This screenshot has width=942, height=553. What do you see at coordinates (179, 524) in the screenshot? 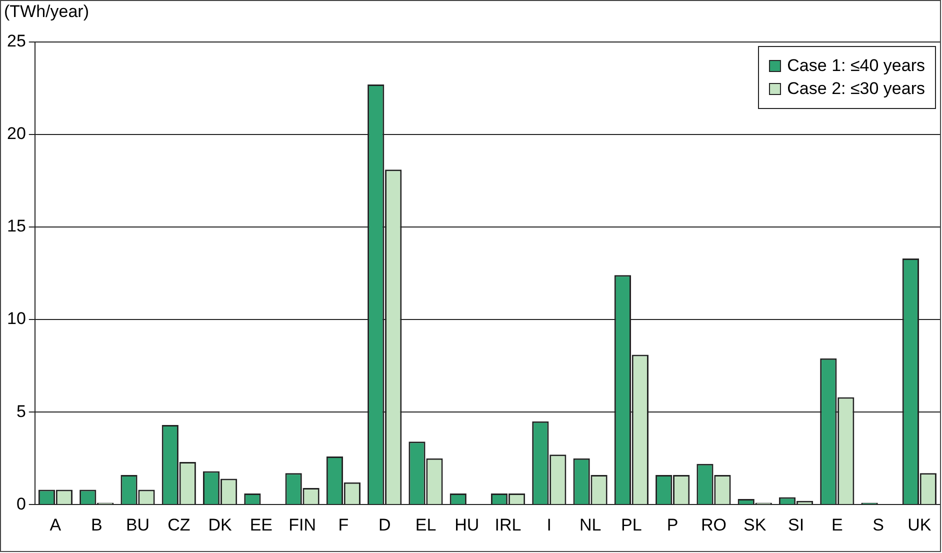
I see `x-tick-label: CZ` at bounding box center [179, 524].